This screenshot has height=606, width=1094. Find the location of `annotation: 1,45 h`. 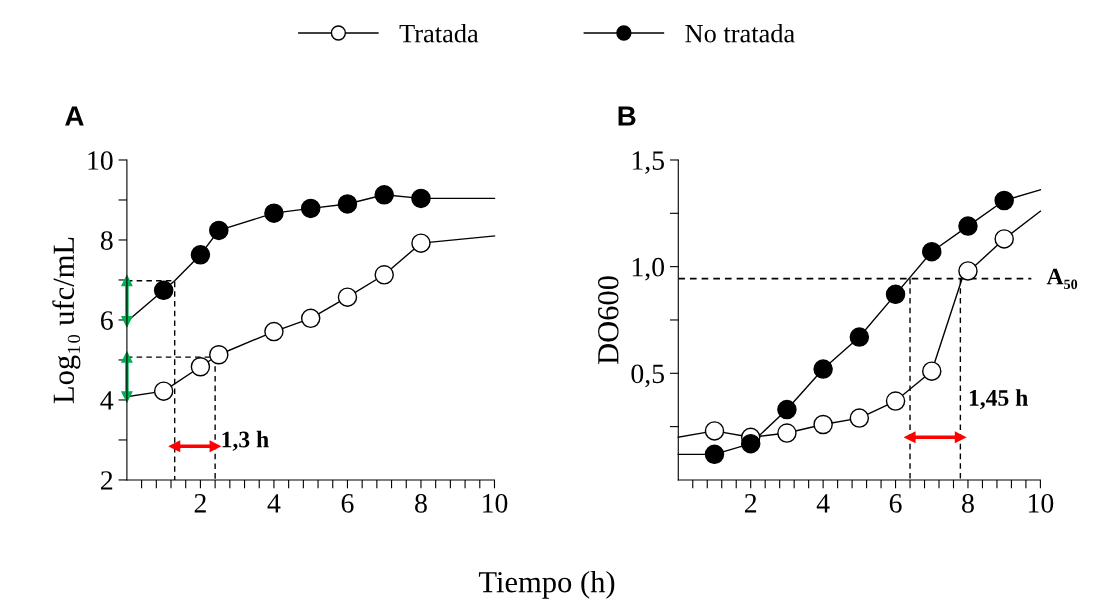

annotation: 1,45 h is located at coordinates (998, 399).